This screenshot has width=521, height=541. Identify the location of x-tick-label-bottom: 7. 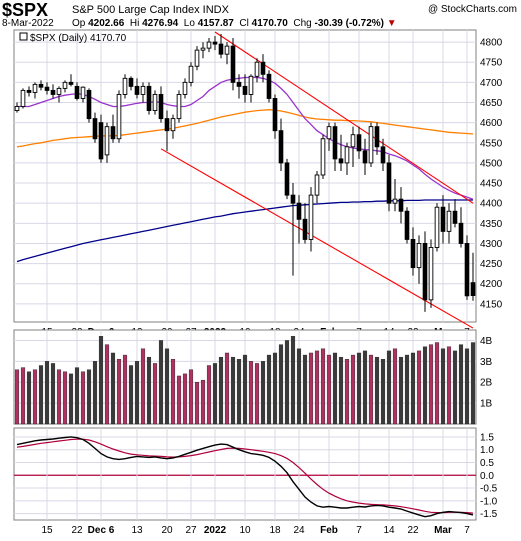
(359, 530).